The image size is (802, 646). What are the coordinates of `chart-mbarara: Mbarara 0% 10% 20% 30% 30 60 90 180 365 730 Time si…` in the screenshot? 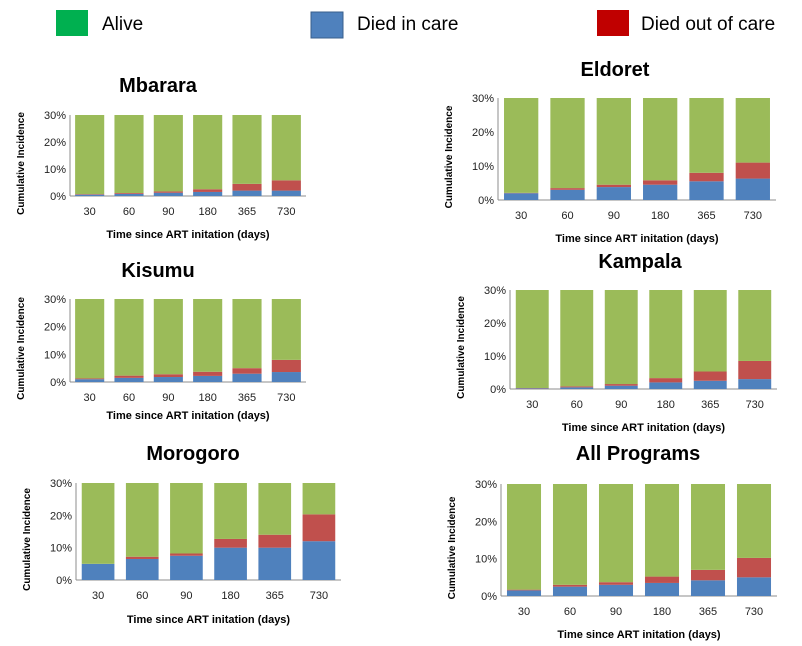 It's located at (161, 158).